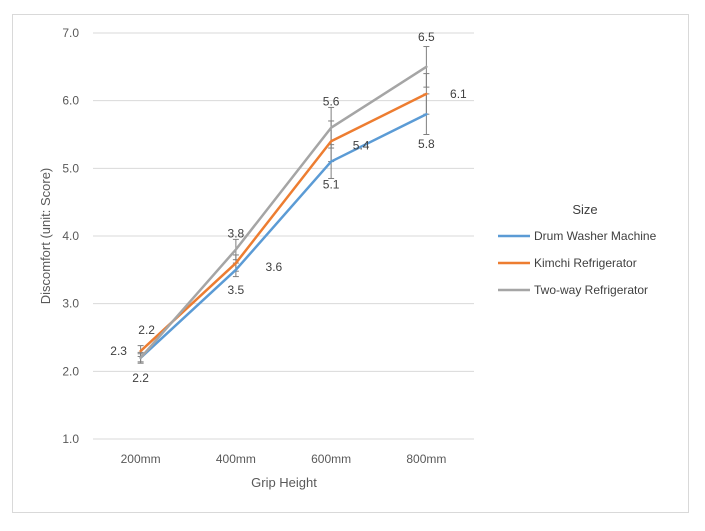  I want to click on data-label-1-2: 5.4, so click(361, 145).